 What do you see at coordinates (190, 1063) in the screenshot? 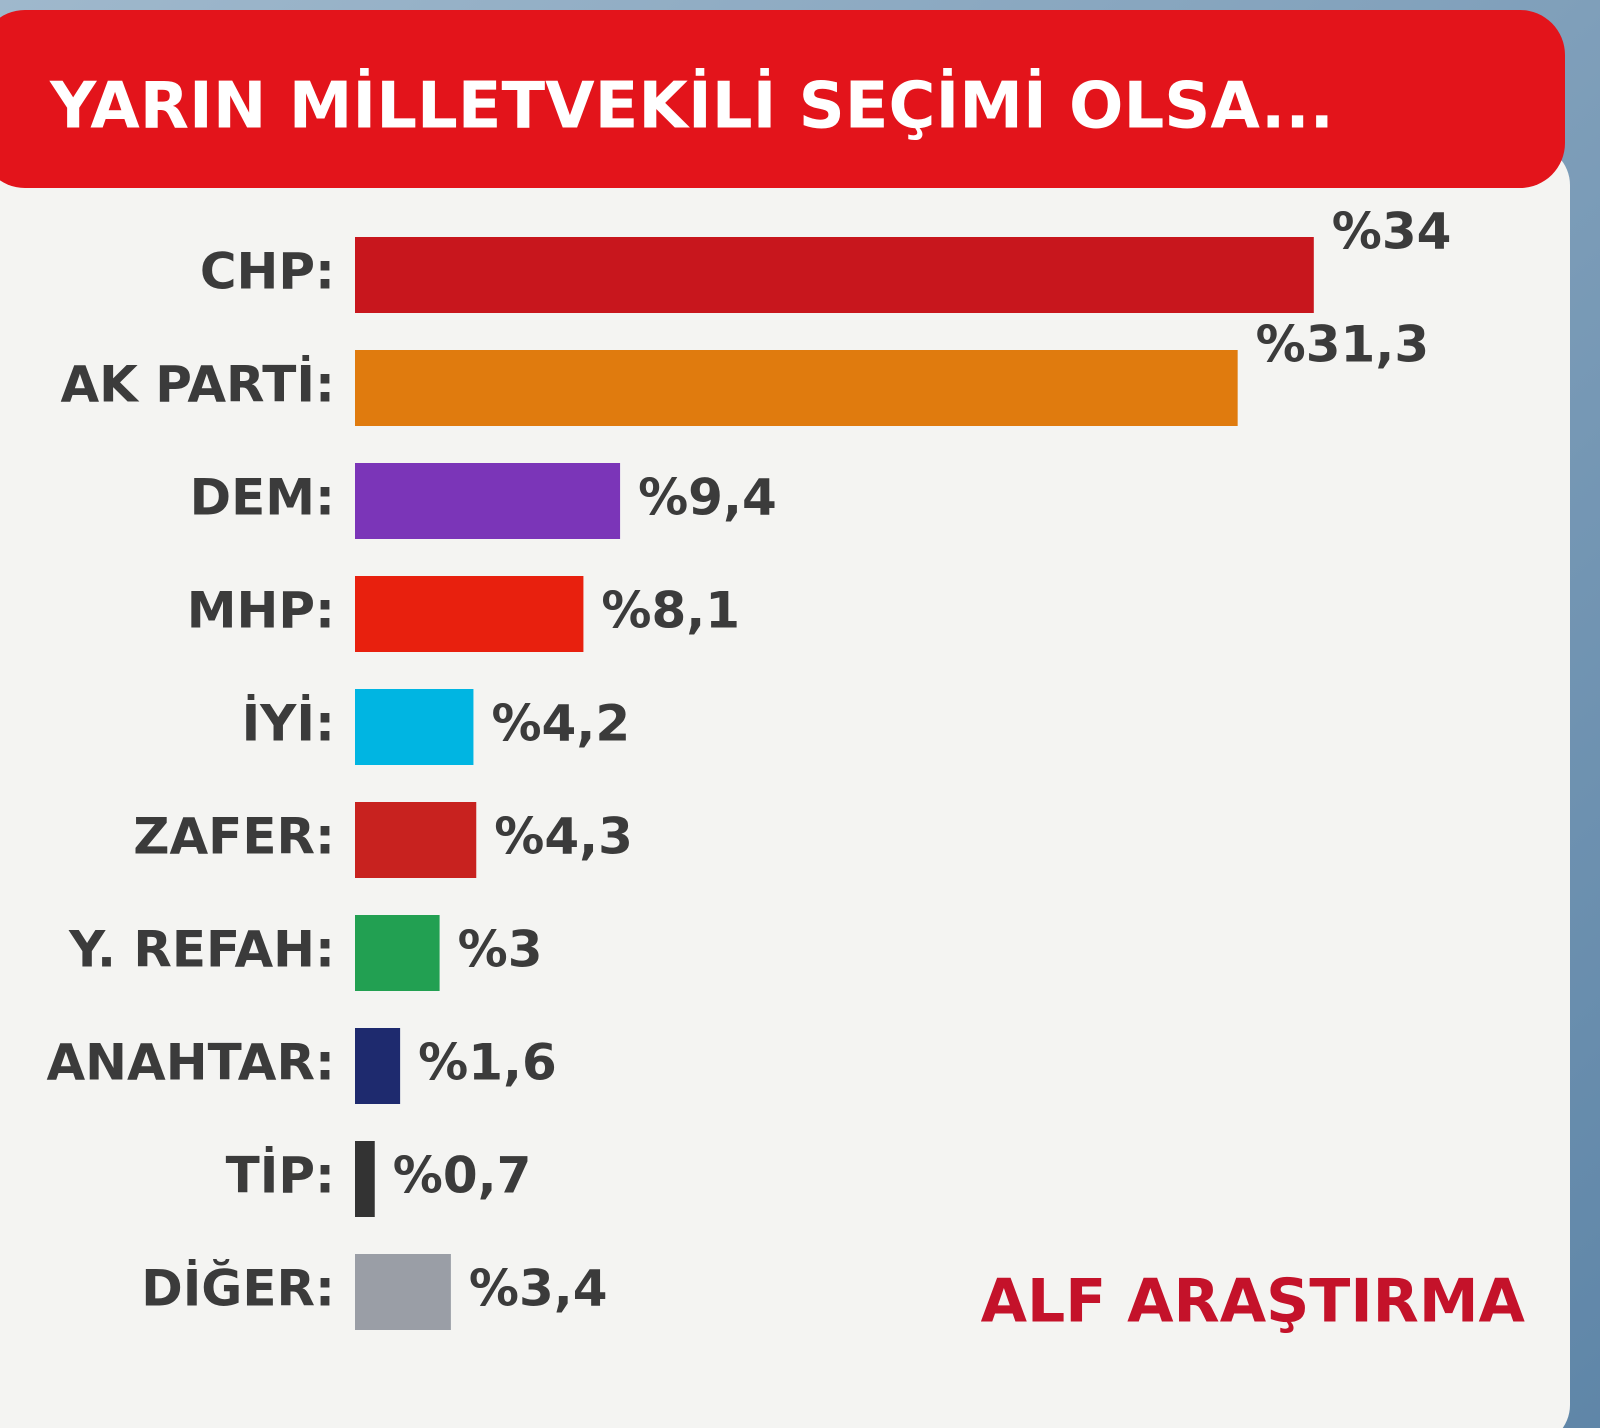
I see `category-label: ANAHTAR:` at bounding box center [190, 1063].